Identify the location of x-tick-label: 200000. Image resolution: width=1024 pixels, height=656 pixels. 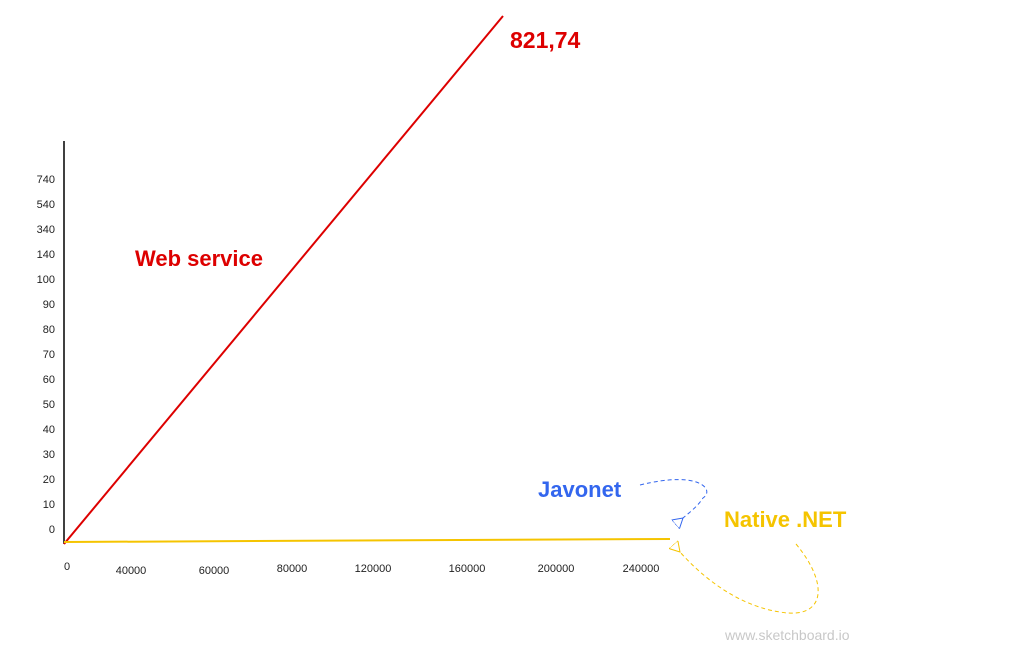
(556, 569).